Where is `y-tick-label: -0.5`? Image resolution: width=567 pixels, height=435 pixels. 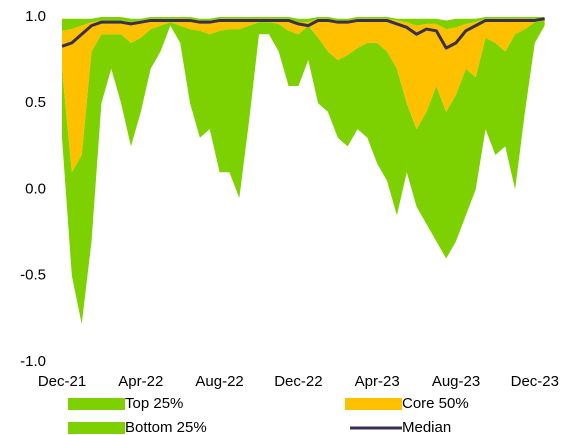
y-tick-label: -0.5 is located at coordinates (33, 275).